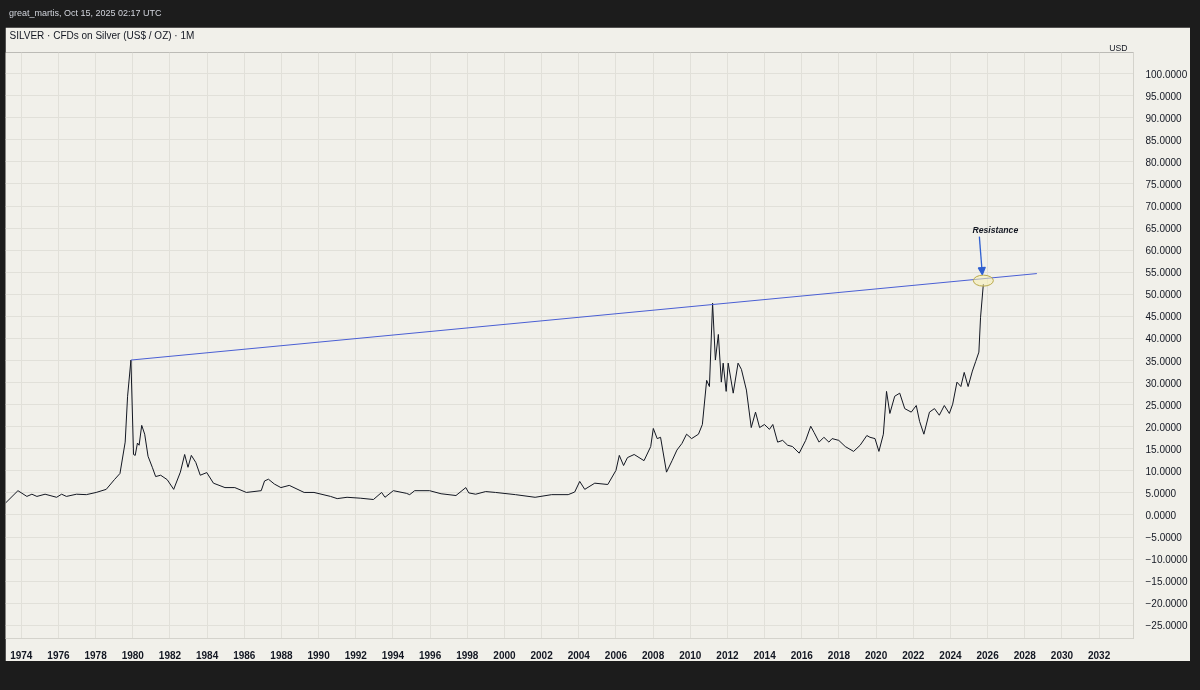 This screenshot has height=690, width=1200. Describe the element at coordinates (85, 13) in the screenshot. I see `text: great_martis, Oct 15, 2025 02:17 UTC` at that location.